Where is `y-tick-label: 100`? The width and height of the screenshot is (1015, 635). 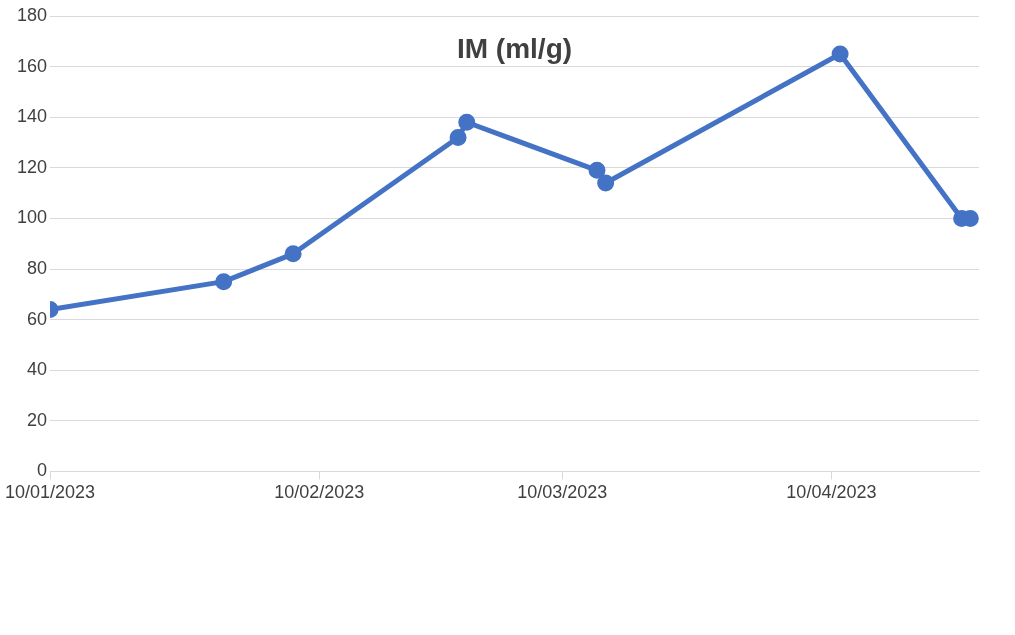 y-tick-label: 100 is located at coordinates (32, 217).